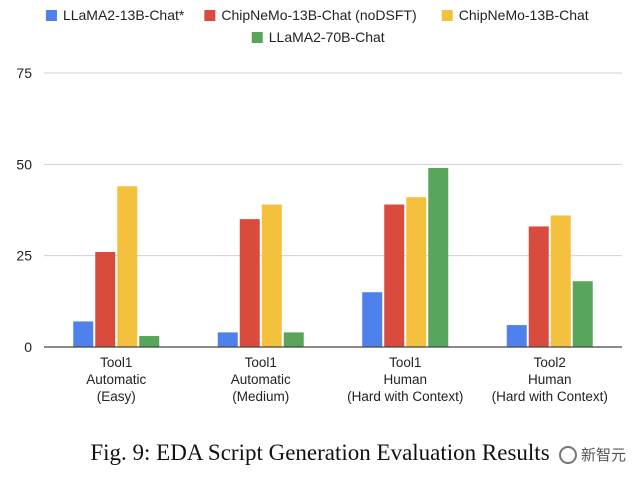 The image size is (640, 480). I want to click on bar-series3-cat3, so click(416, 272).